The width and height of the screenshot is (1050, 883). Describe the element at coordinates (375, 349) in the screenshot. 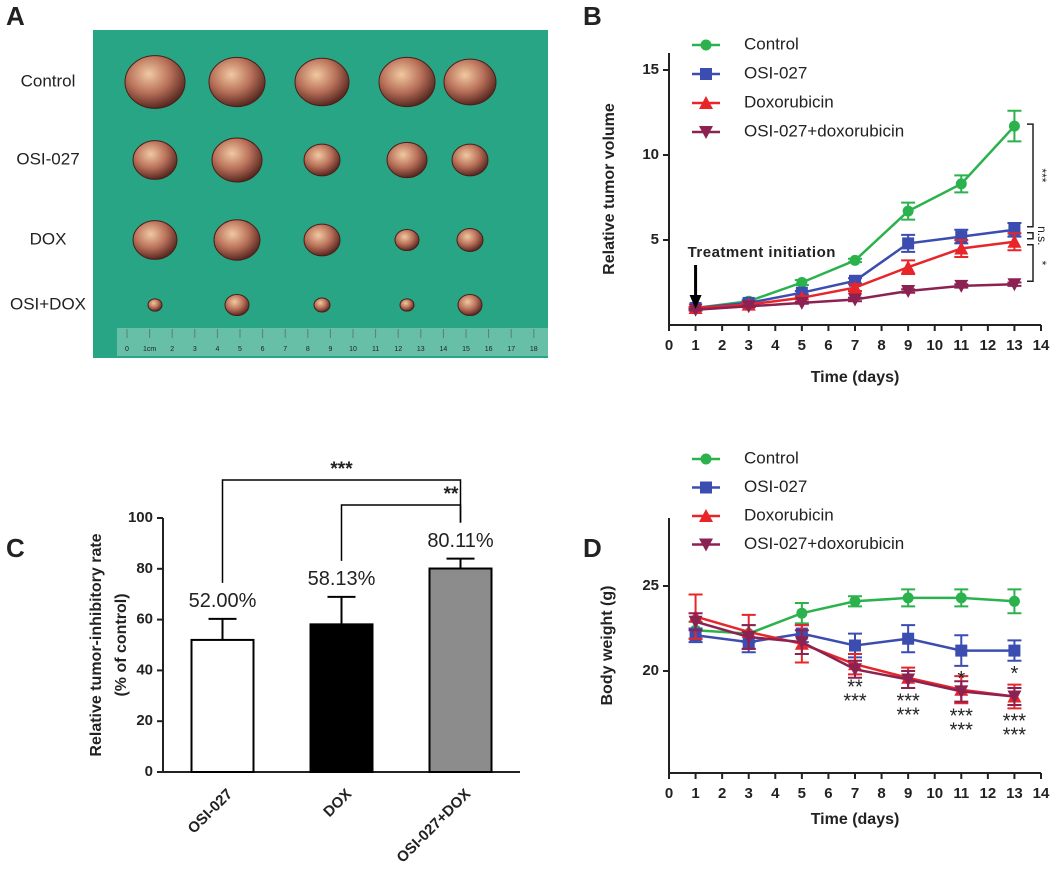

I see `ruler-label: 11` at that location.